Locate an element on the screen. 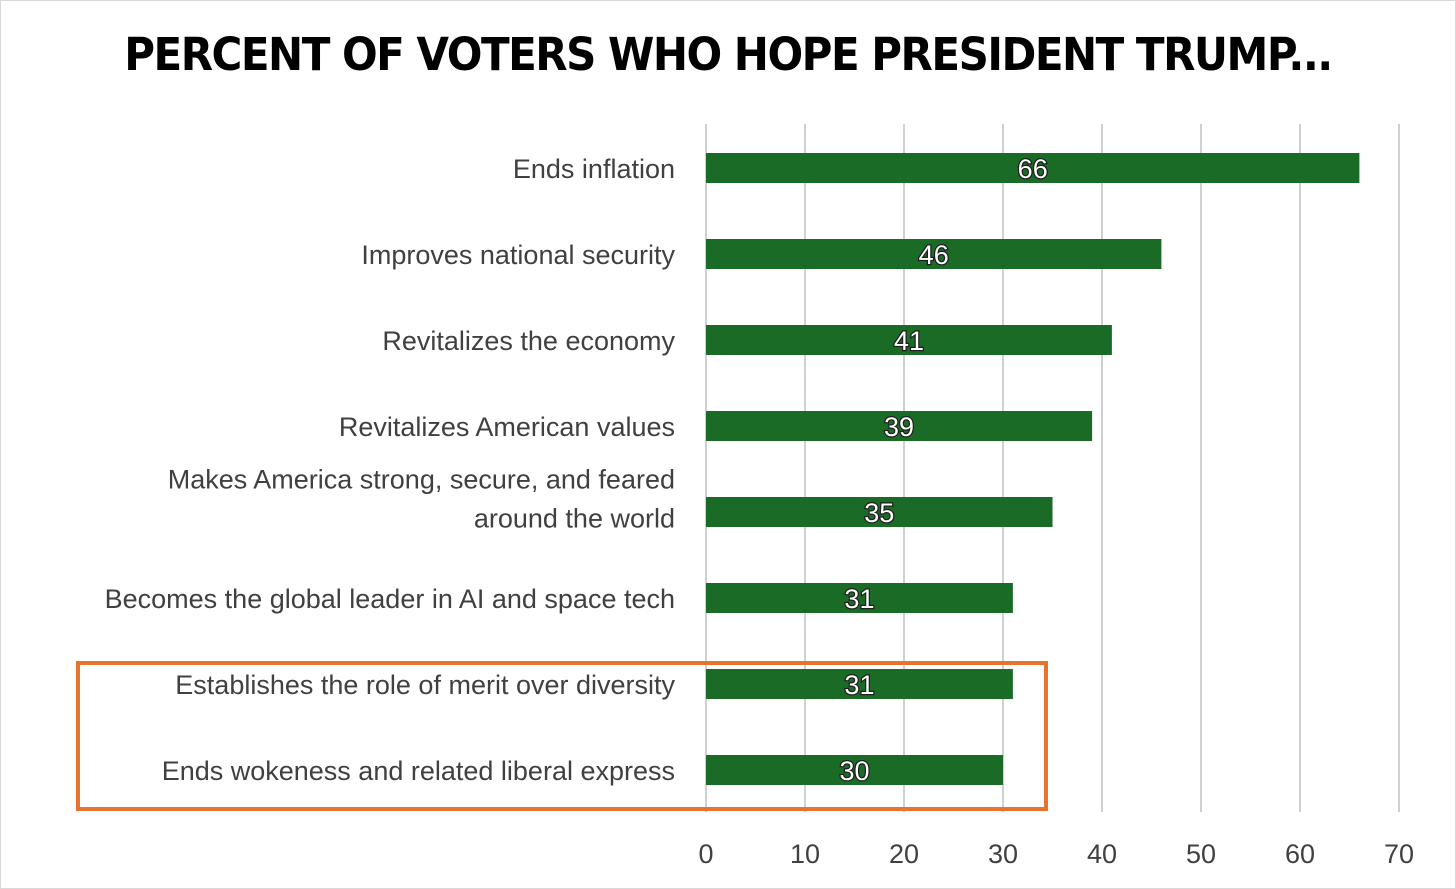 The height and width of the screenshot is (889, 1456). category-label: around the world is located at coordinates (574, 519).